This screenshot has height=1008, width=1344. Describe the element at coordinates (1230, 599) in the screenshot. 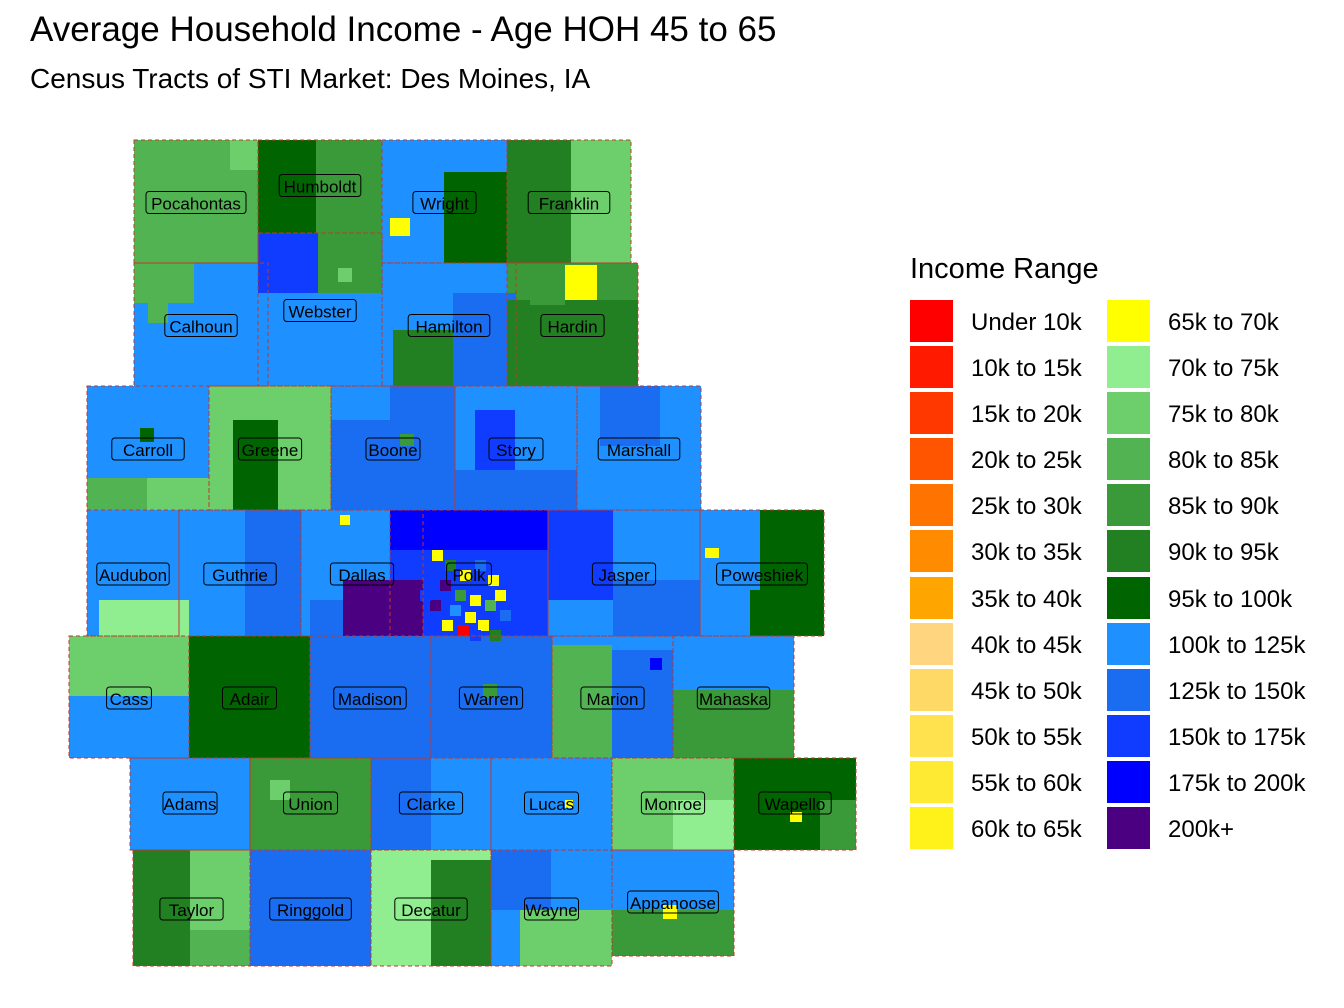

I see `legend-label: 95k to 100k` at that location.